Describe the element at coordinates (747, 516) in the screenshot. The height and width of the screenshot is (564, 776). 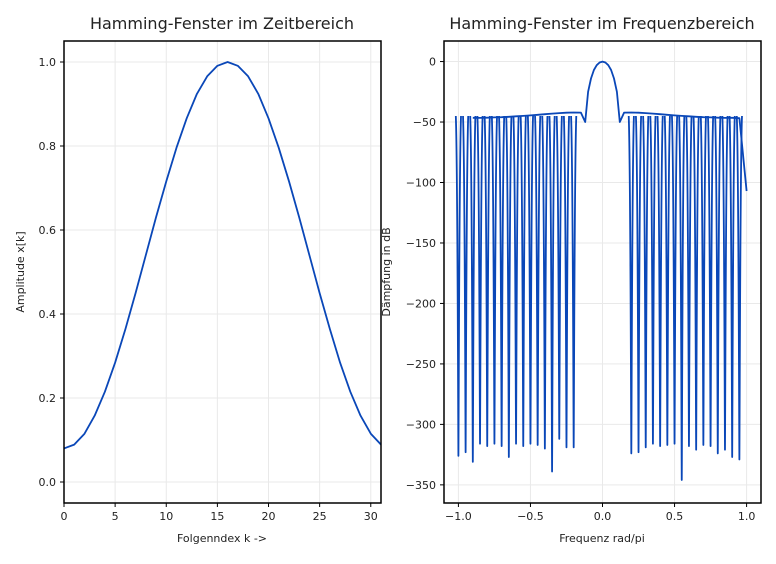
I see `x-tick-label: 1.0` at that location.